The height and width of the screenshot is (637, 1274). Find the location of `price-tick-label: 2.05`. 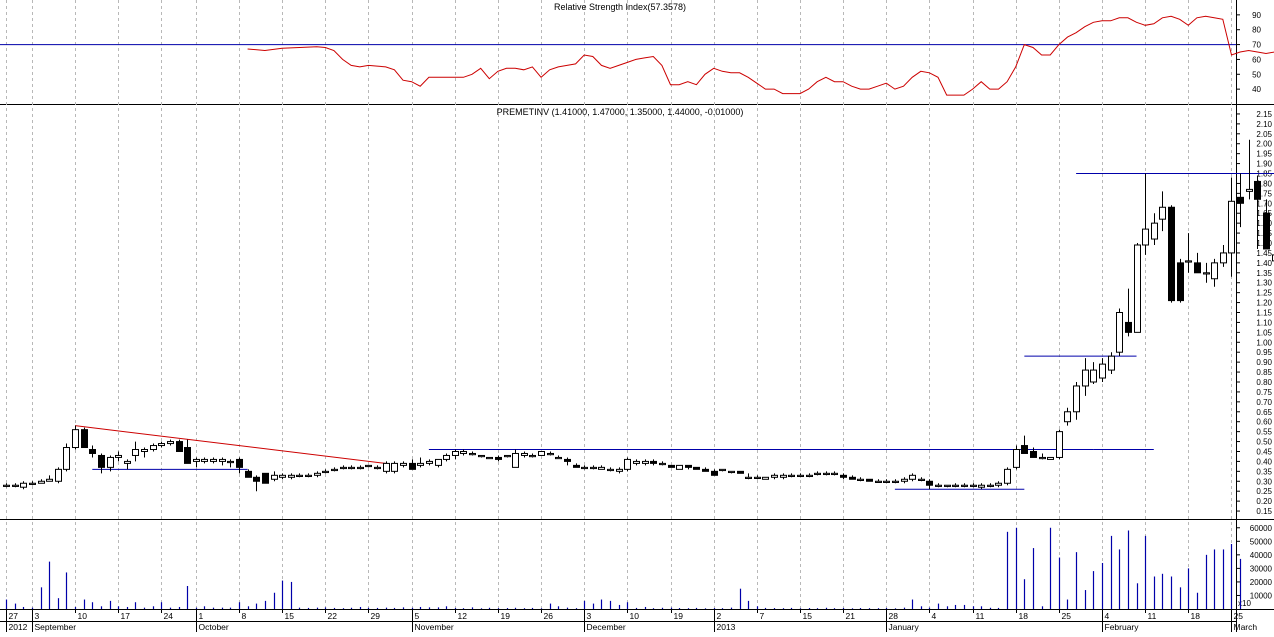

price-tick-label: 2.05 is located at coordinates (1264, 134).